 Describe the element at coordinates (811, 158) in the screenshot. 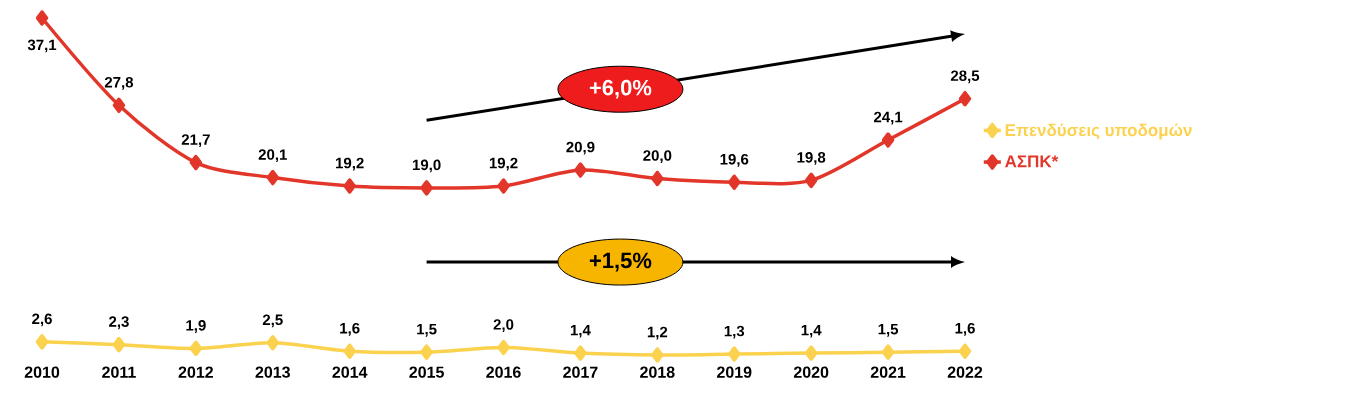

I see `data-label: 19,8` at that location.